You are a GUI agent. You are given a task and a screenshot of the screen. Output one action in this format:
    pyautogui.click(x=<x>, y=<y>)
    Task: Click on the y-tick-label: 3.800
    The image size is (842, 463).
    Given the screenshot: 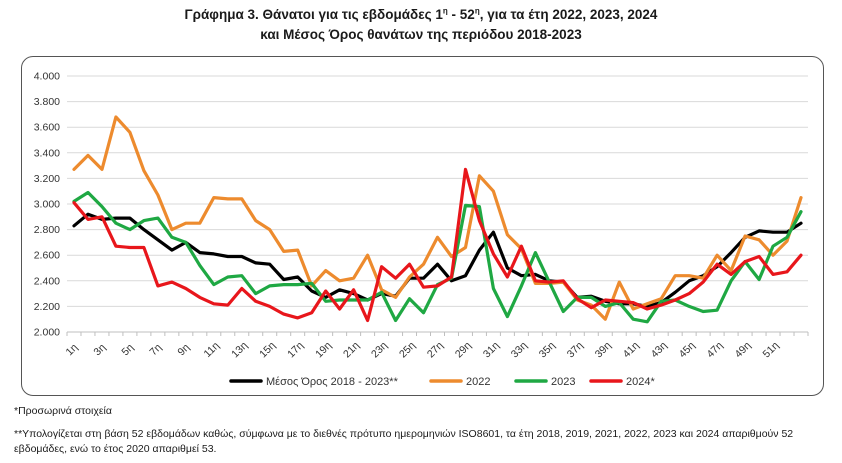 What is the action you would take?
    pyautogui.click(x=47, y=102)
    